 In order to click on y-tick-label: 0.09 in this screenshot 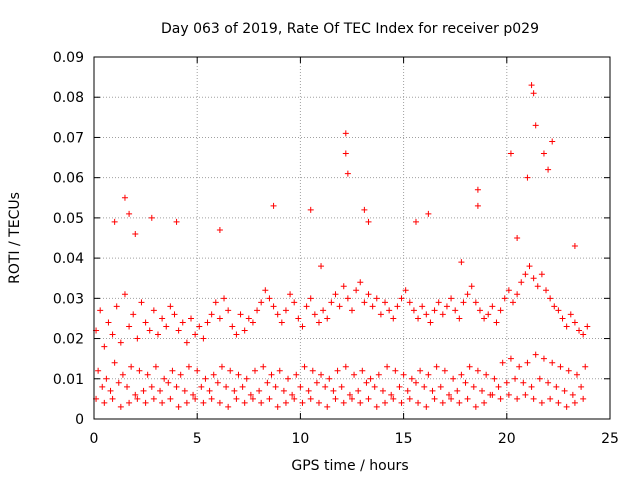, I will do `click(68, 58)`.